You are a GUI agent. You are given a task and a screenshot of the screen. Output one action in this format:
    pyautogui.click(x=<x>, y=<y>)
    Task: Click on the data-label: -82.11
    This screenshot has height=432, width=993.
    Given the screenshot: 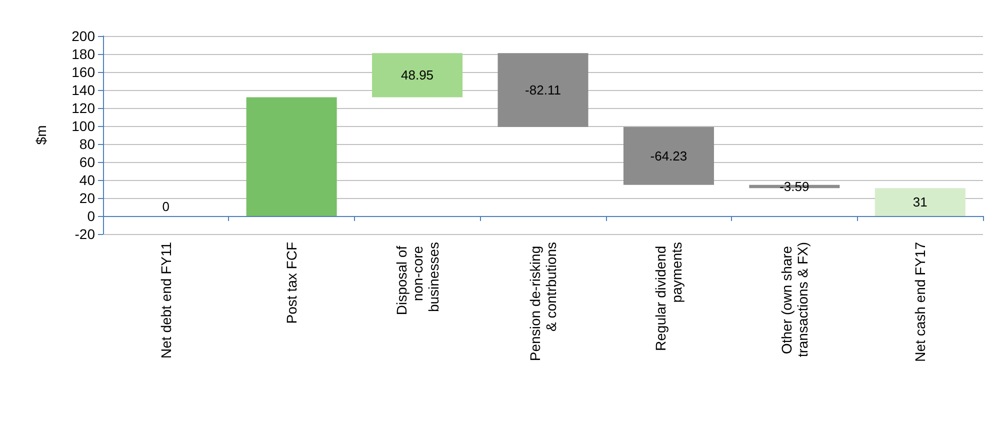 What is the action you would take?
    pyautogui.click(x=543, y=90)
    